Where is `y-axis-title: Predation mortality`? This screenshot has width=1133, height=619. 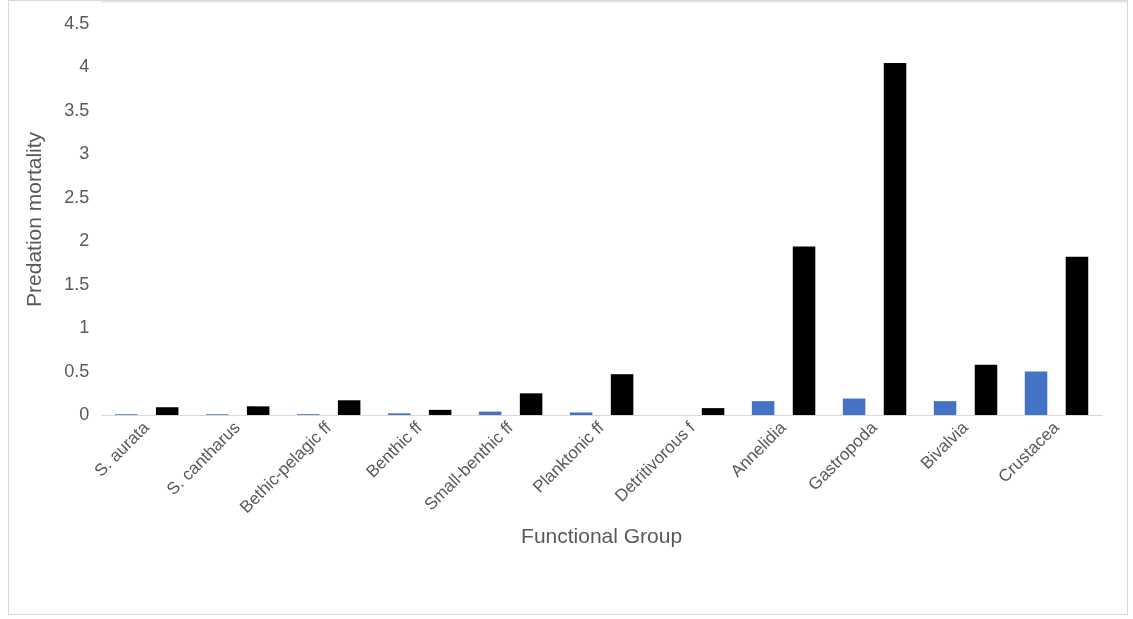
y-axis-title: Predation mortality is located at coordinates (34, 219).